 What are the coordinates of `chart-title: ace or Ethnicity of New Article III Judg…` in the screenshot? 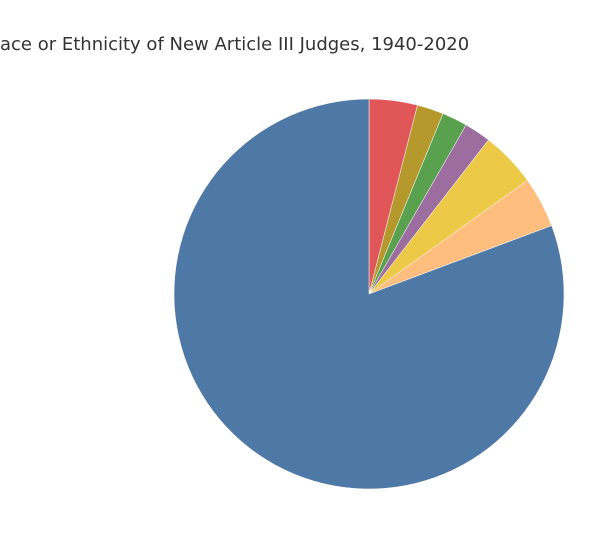 It's located at (234, 44).